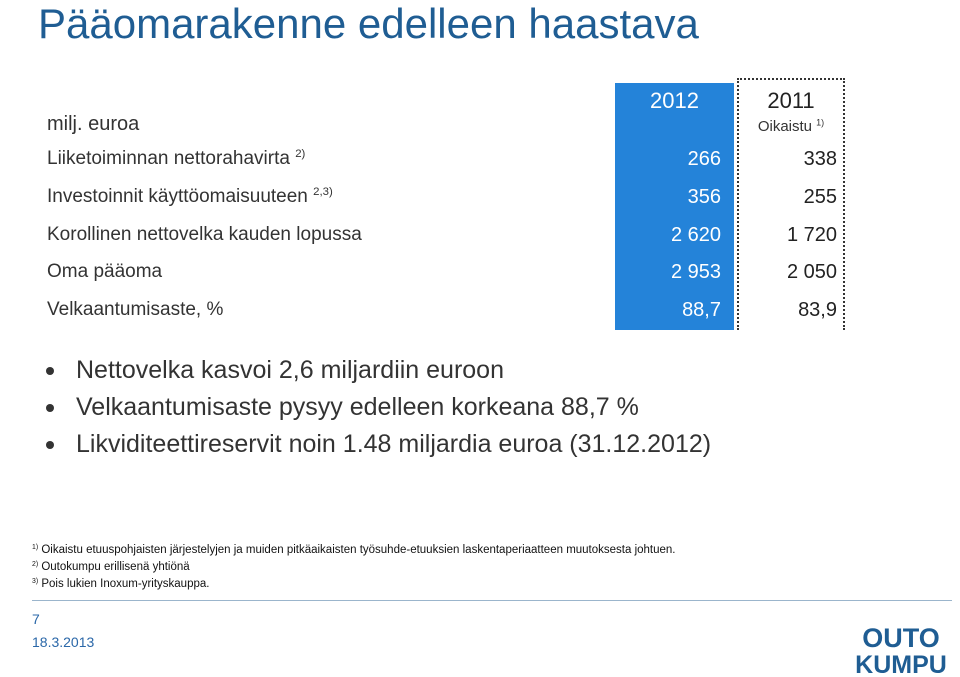 This screenshot has width=960, height=677. What do you see at coordinates (791, 204) in the screenshot?
I see `column-2011-frame` at bounding box center [791, 204].